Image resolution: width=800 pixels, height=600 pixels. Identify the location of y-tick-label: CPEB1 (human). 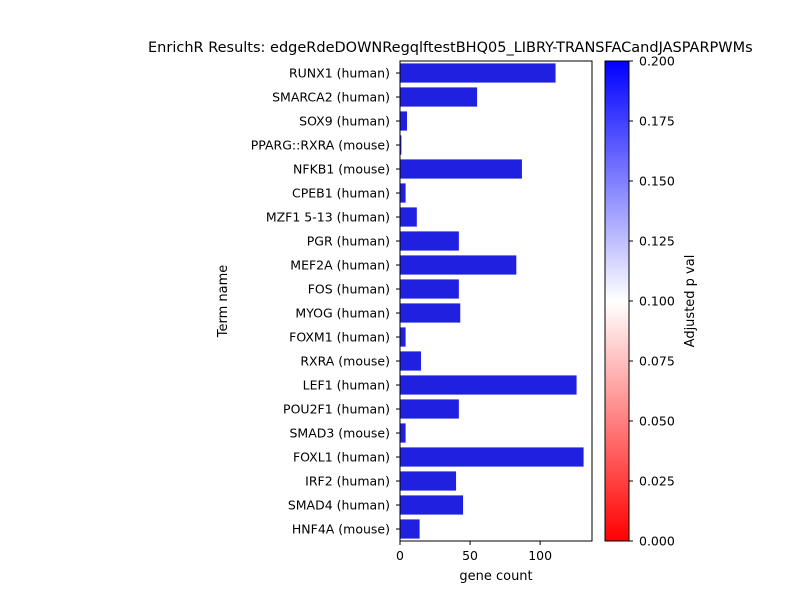
(341, 193).